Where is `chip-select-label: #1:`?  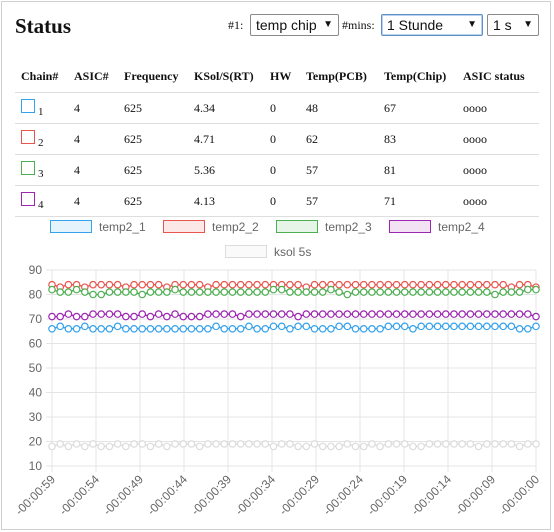 chip-select-label: #1: is located at coordinates (236, 25).